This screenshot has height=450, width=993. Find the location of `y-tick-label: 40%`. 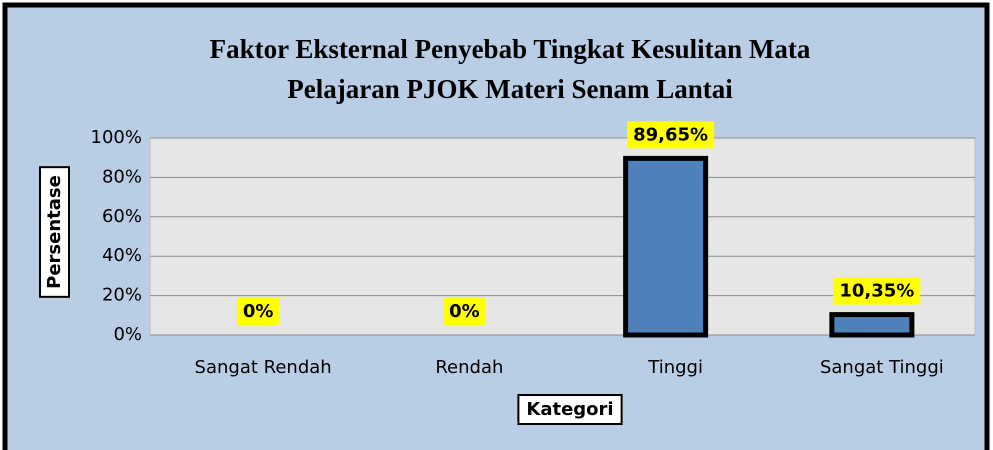

y-tick-label: 40% is located at coordinates (122, 255).